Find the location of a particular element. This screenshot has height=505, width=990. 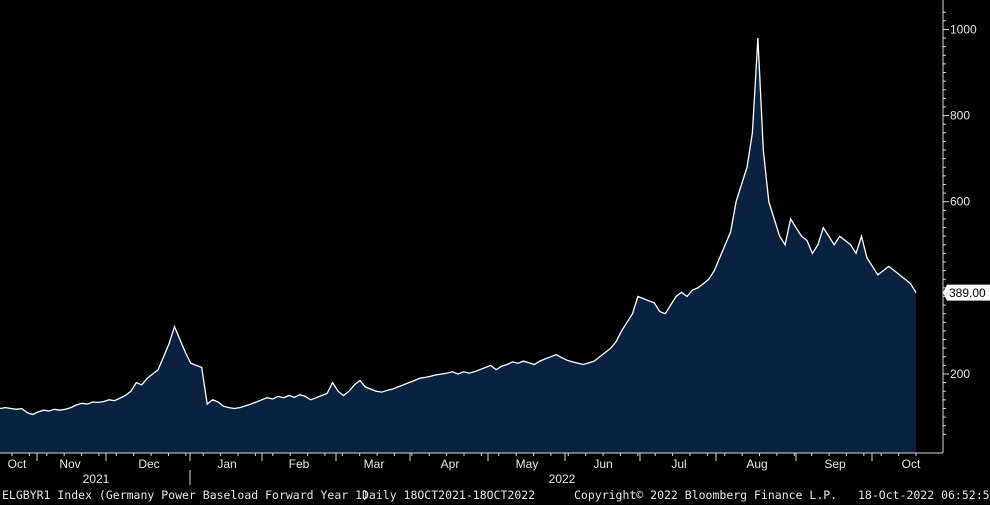

y-tick-label: 1000 is located at coordinates (963, 29).